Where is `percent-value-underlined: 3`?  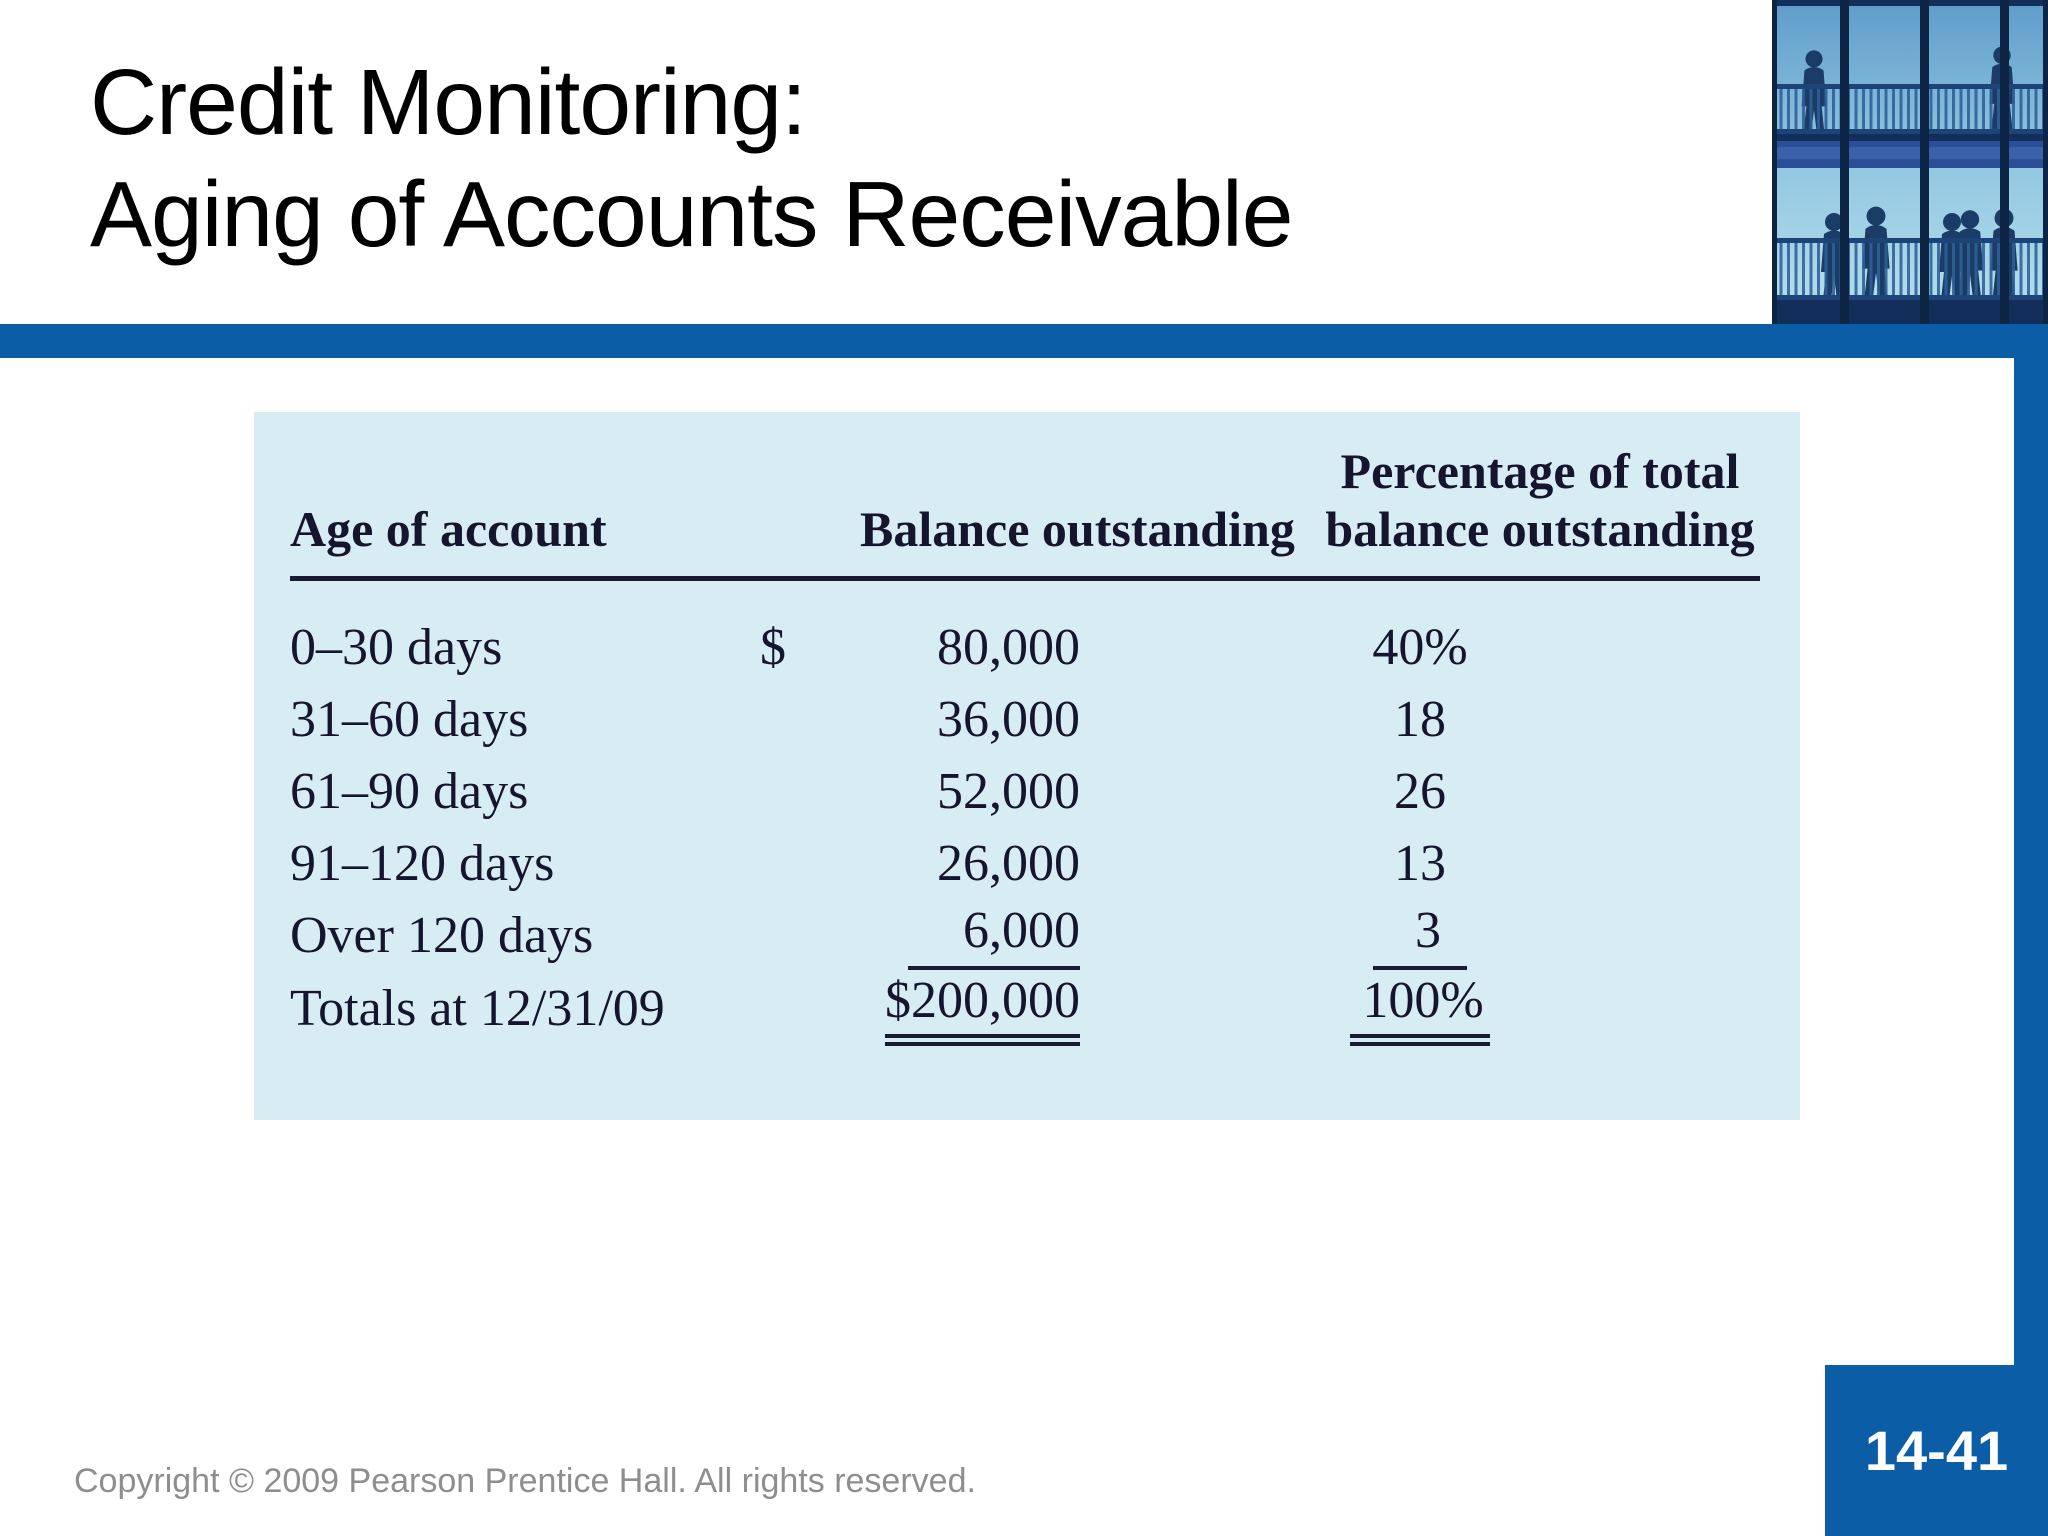 percent-value-underlined: 3 is located at coordinates (1420, 935).